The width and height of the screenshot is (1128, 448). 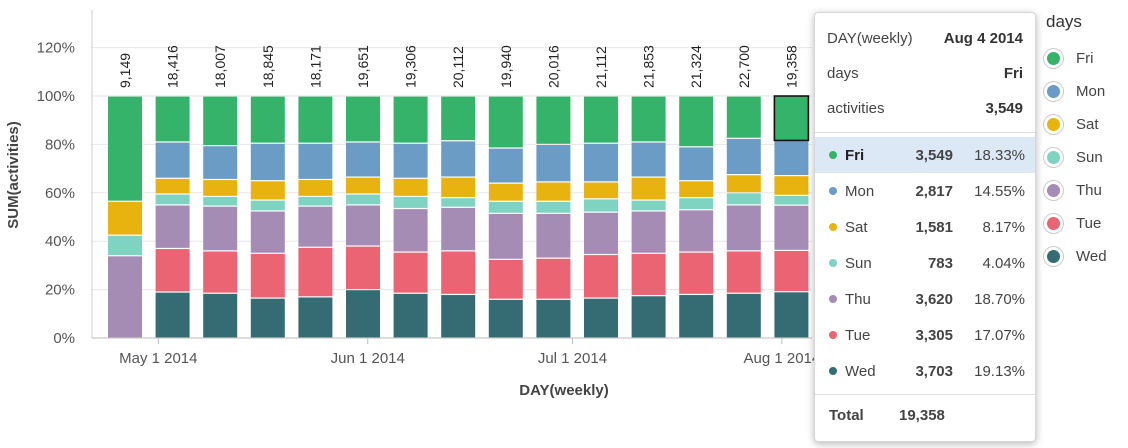 What do you see at coordinates (1087, 58) in the screenshot?
I see `legend-item-fri: Fri` at bounding box center [1087, 58].